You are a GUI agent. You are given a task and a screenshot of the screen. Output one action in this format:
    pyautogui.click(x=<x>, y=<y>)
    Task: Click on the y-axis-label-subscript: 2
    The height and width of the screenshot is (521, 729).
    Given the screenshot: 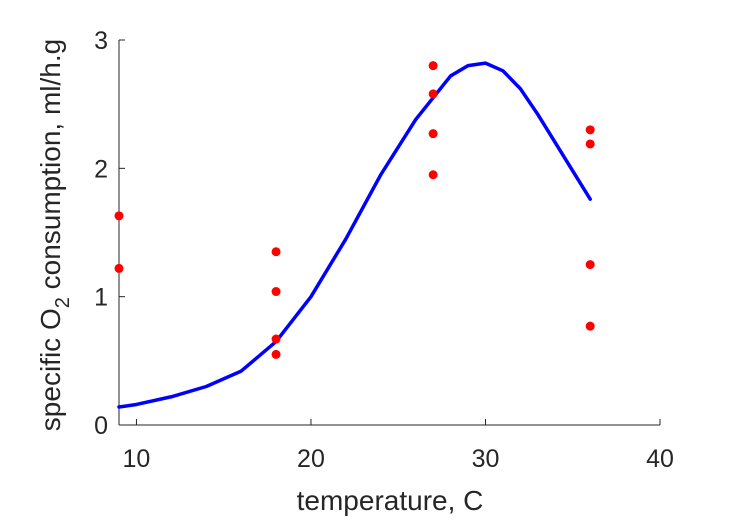 What is the action you would take?
    pyautogui.click(x=63, y=302)
    